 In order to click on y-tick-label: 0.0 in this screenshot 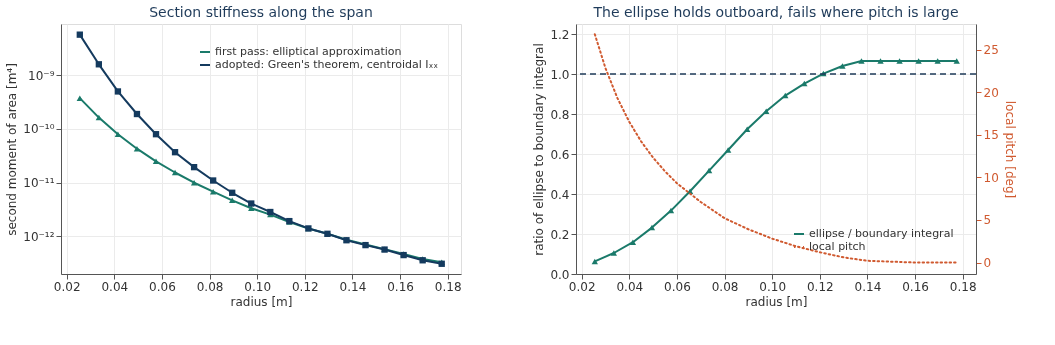, I will do `click(560, 274)`.